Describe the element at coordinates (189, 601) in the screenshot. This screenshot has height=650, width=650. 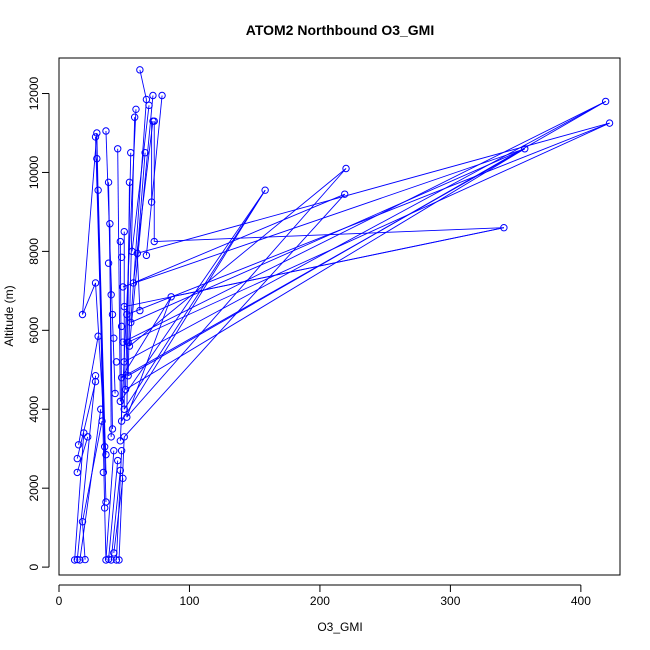
I see `x-tick-label: 100` at that location.